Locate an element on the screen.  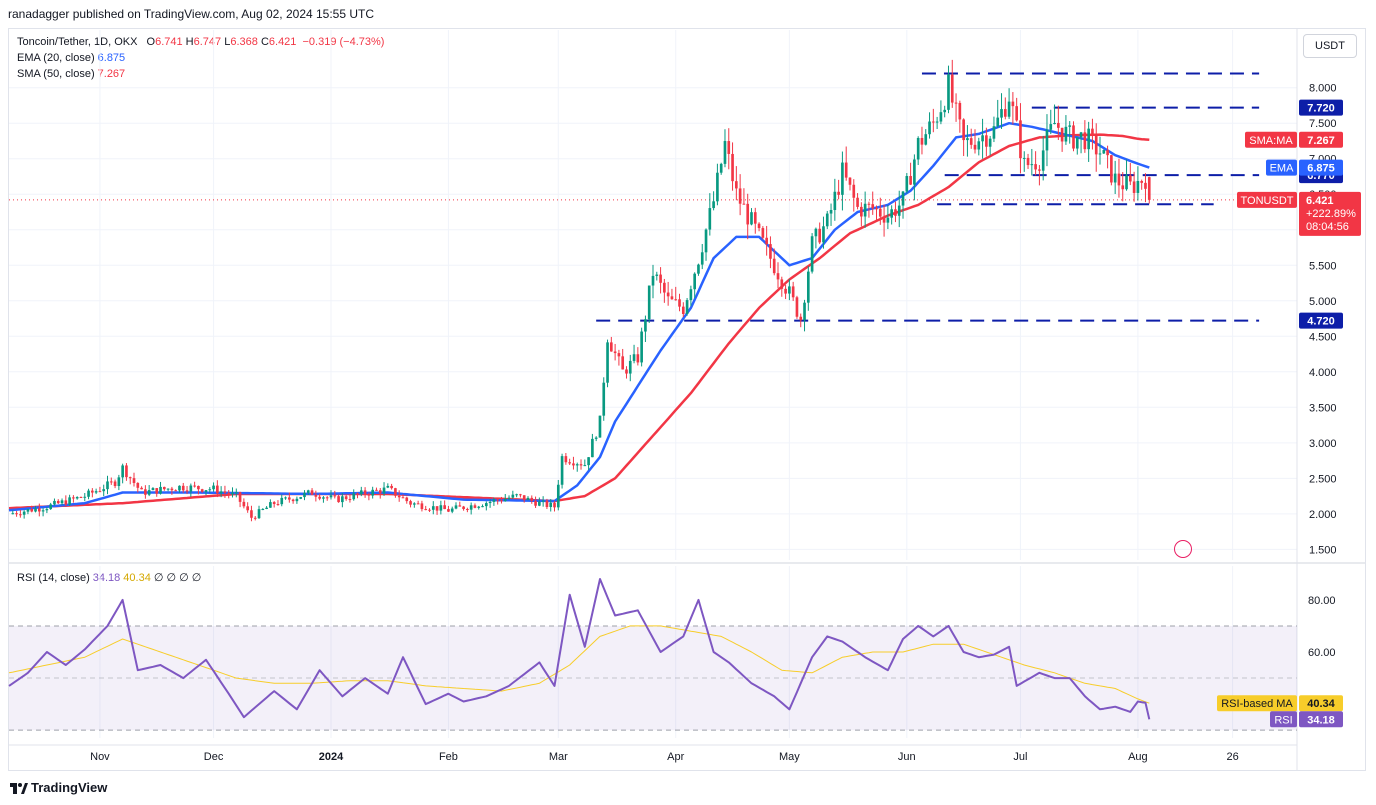
high-value: 6.747 is located at coordinates (207, 42).